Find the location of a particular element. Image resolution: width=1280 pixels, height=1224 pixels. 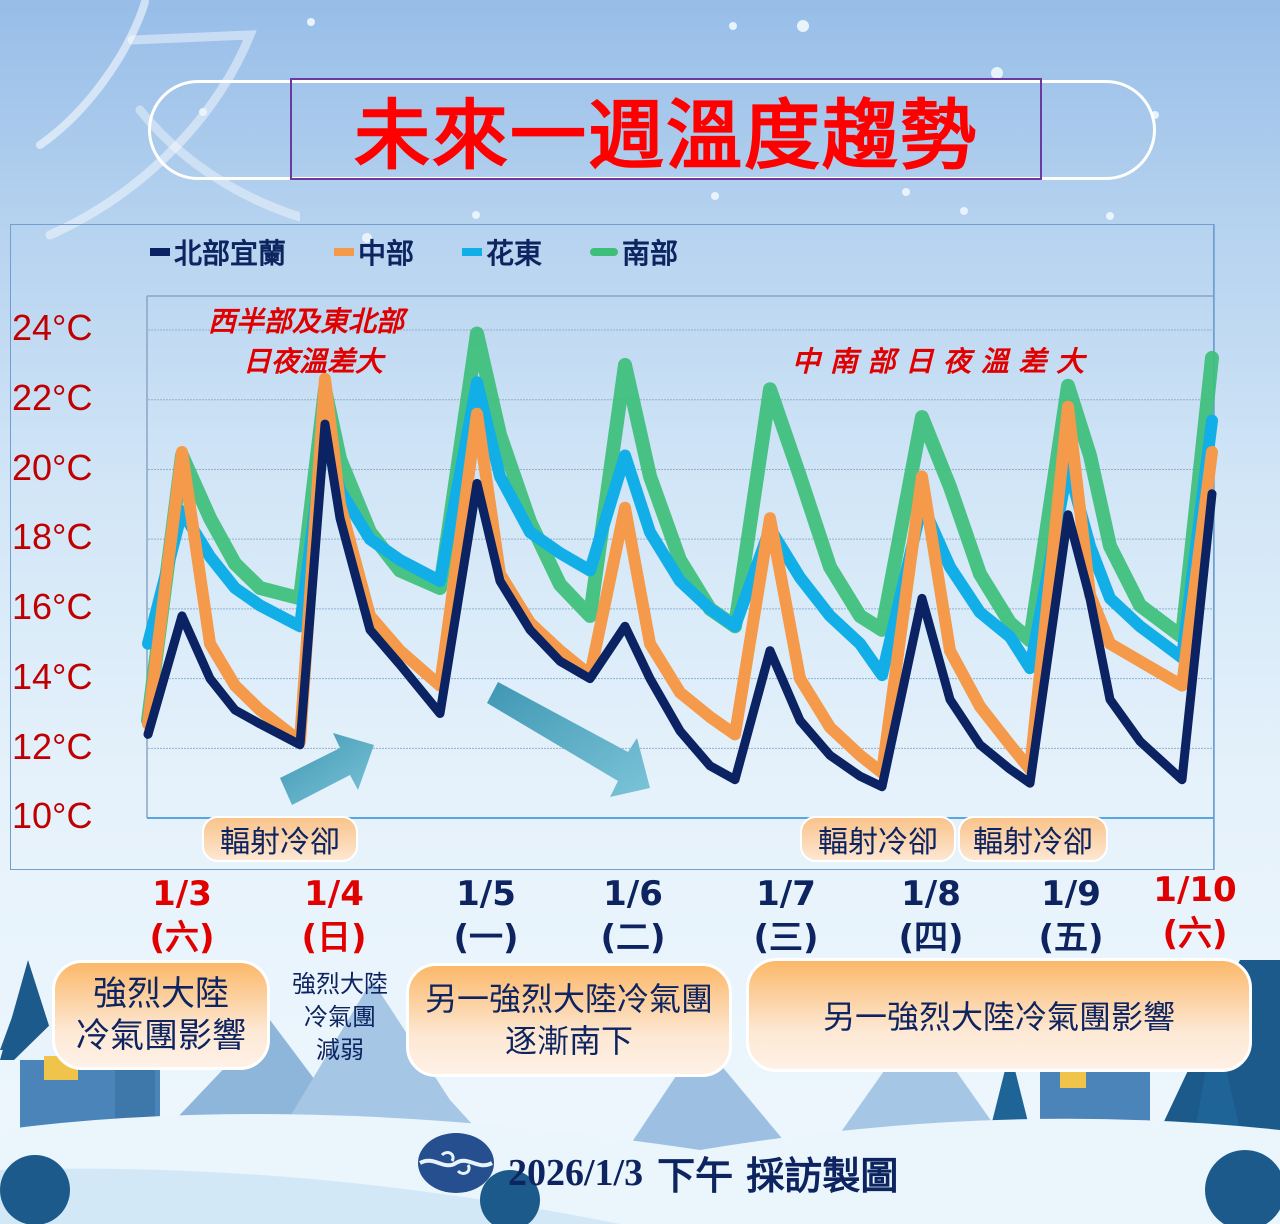

y-tick: 14°C is located at coordinates (52, 676).